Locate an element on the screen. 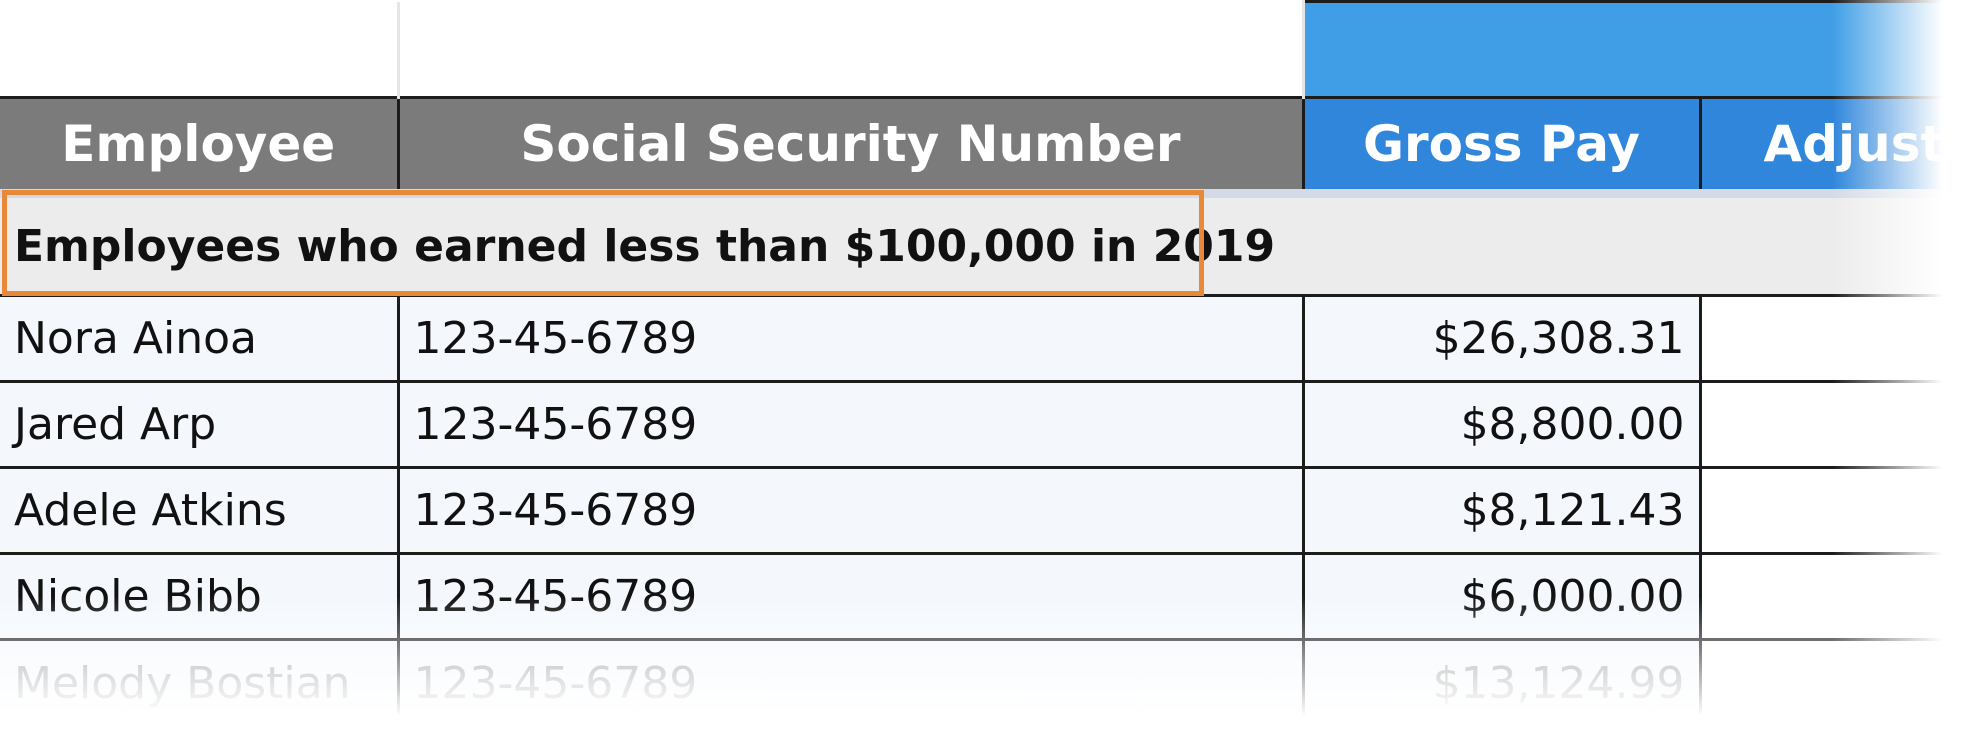 The width and height of the screenshot is (1962, 746). table-row: Melody Bostian 123-45-6789 $13,124.99 is located at coordinates (981, 682).